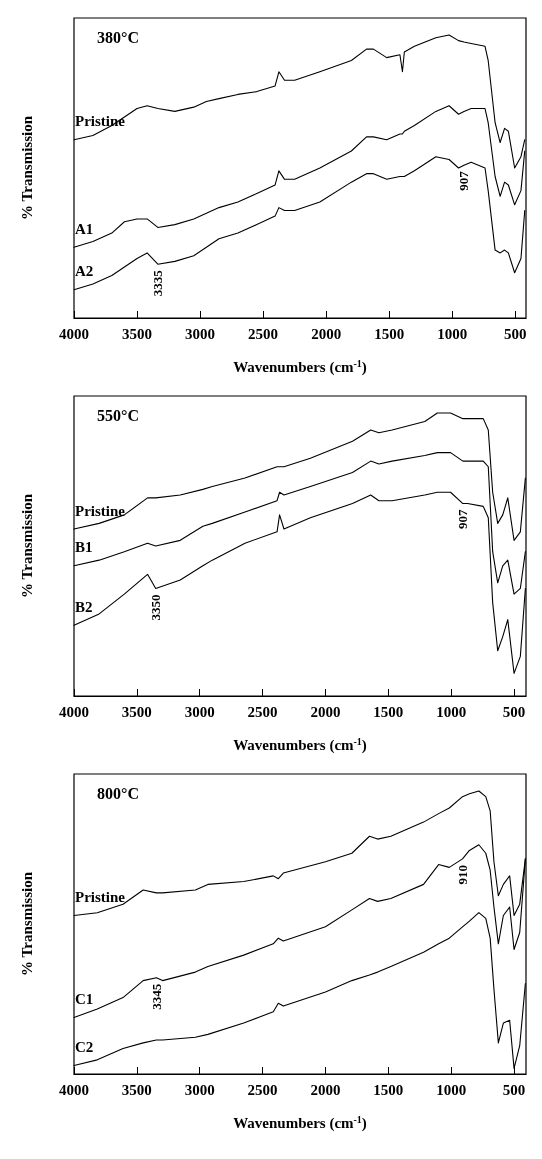  What do you see at coordinates (118, 37) in the screenshot?
I see `chart-title: 380°C` at bounding box center [118, 37].